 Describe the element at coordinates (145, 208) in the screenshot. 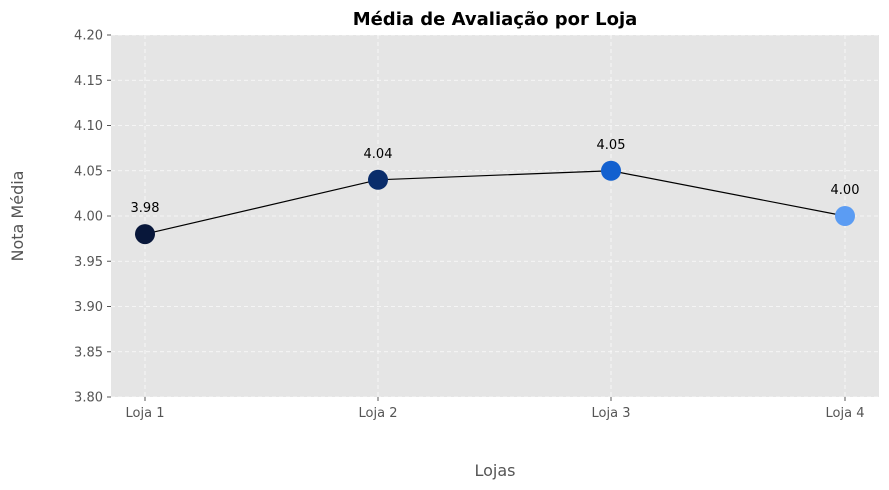

I see `data-label: 3.98` at that location.